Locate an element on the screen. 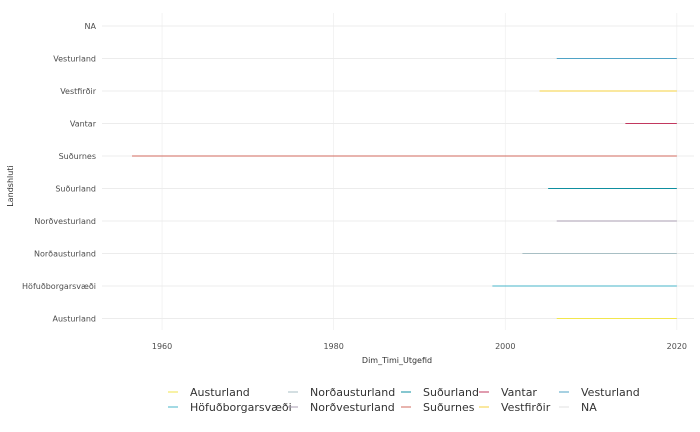  x-tick-label: 2000 is located at coordinates (505, 346).